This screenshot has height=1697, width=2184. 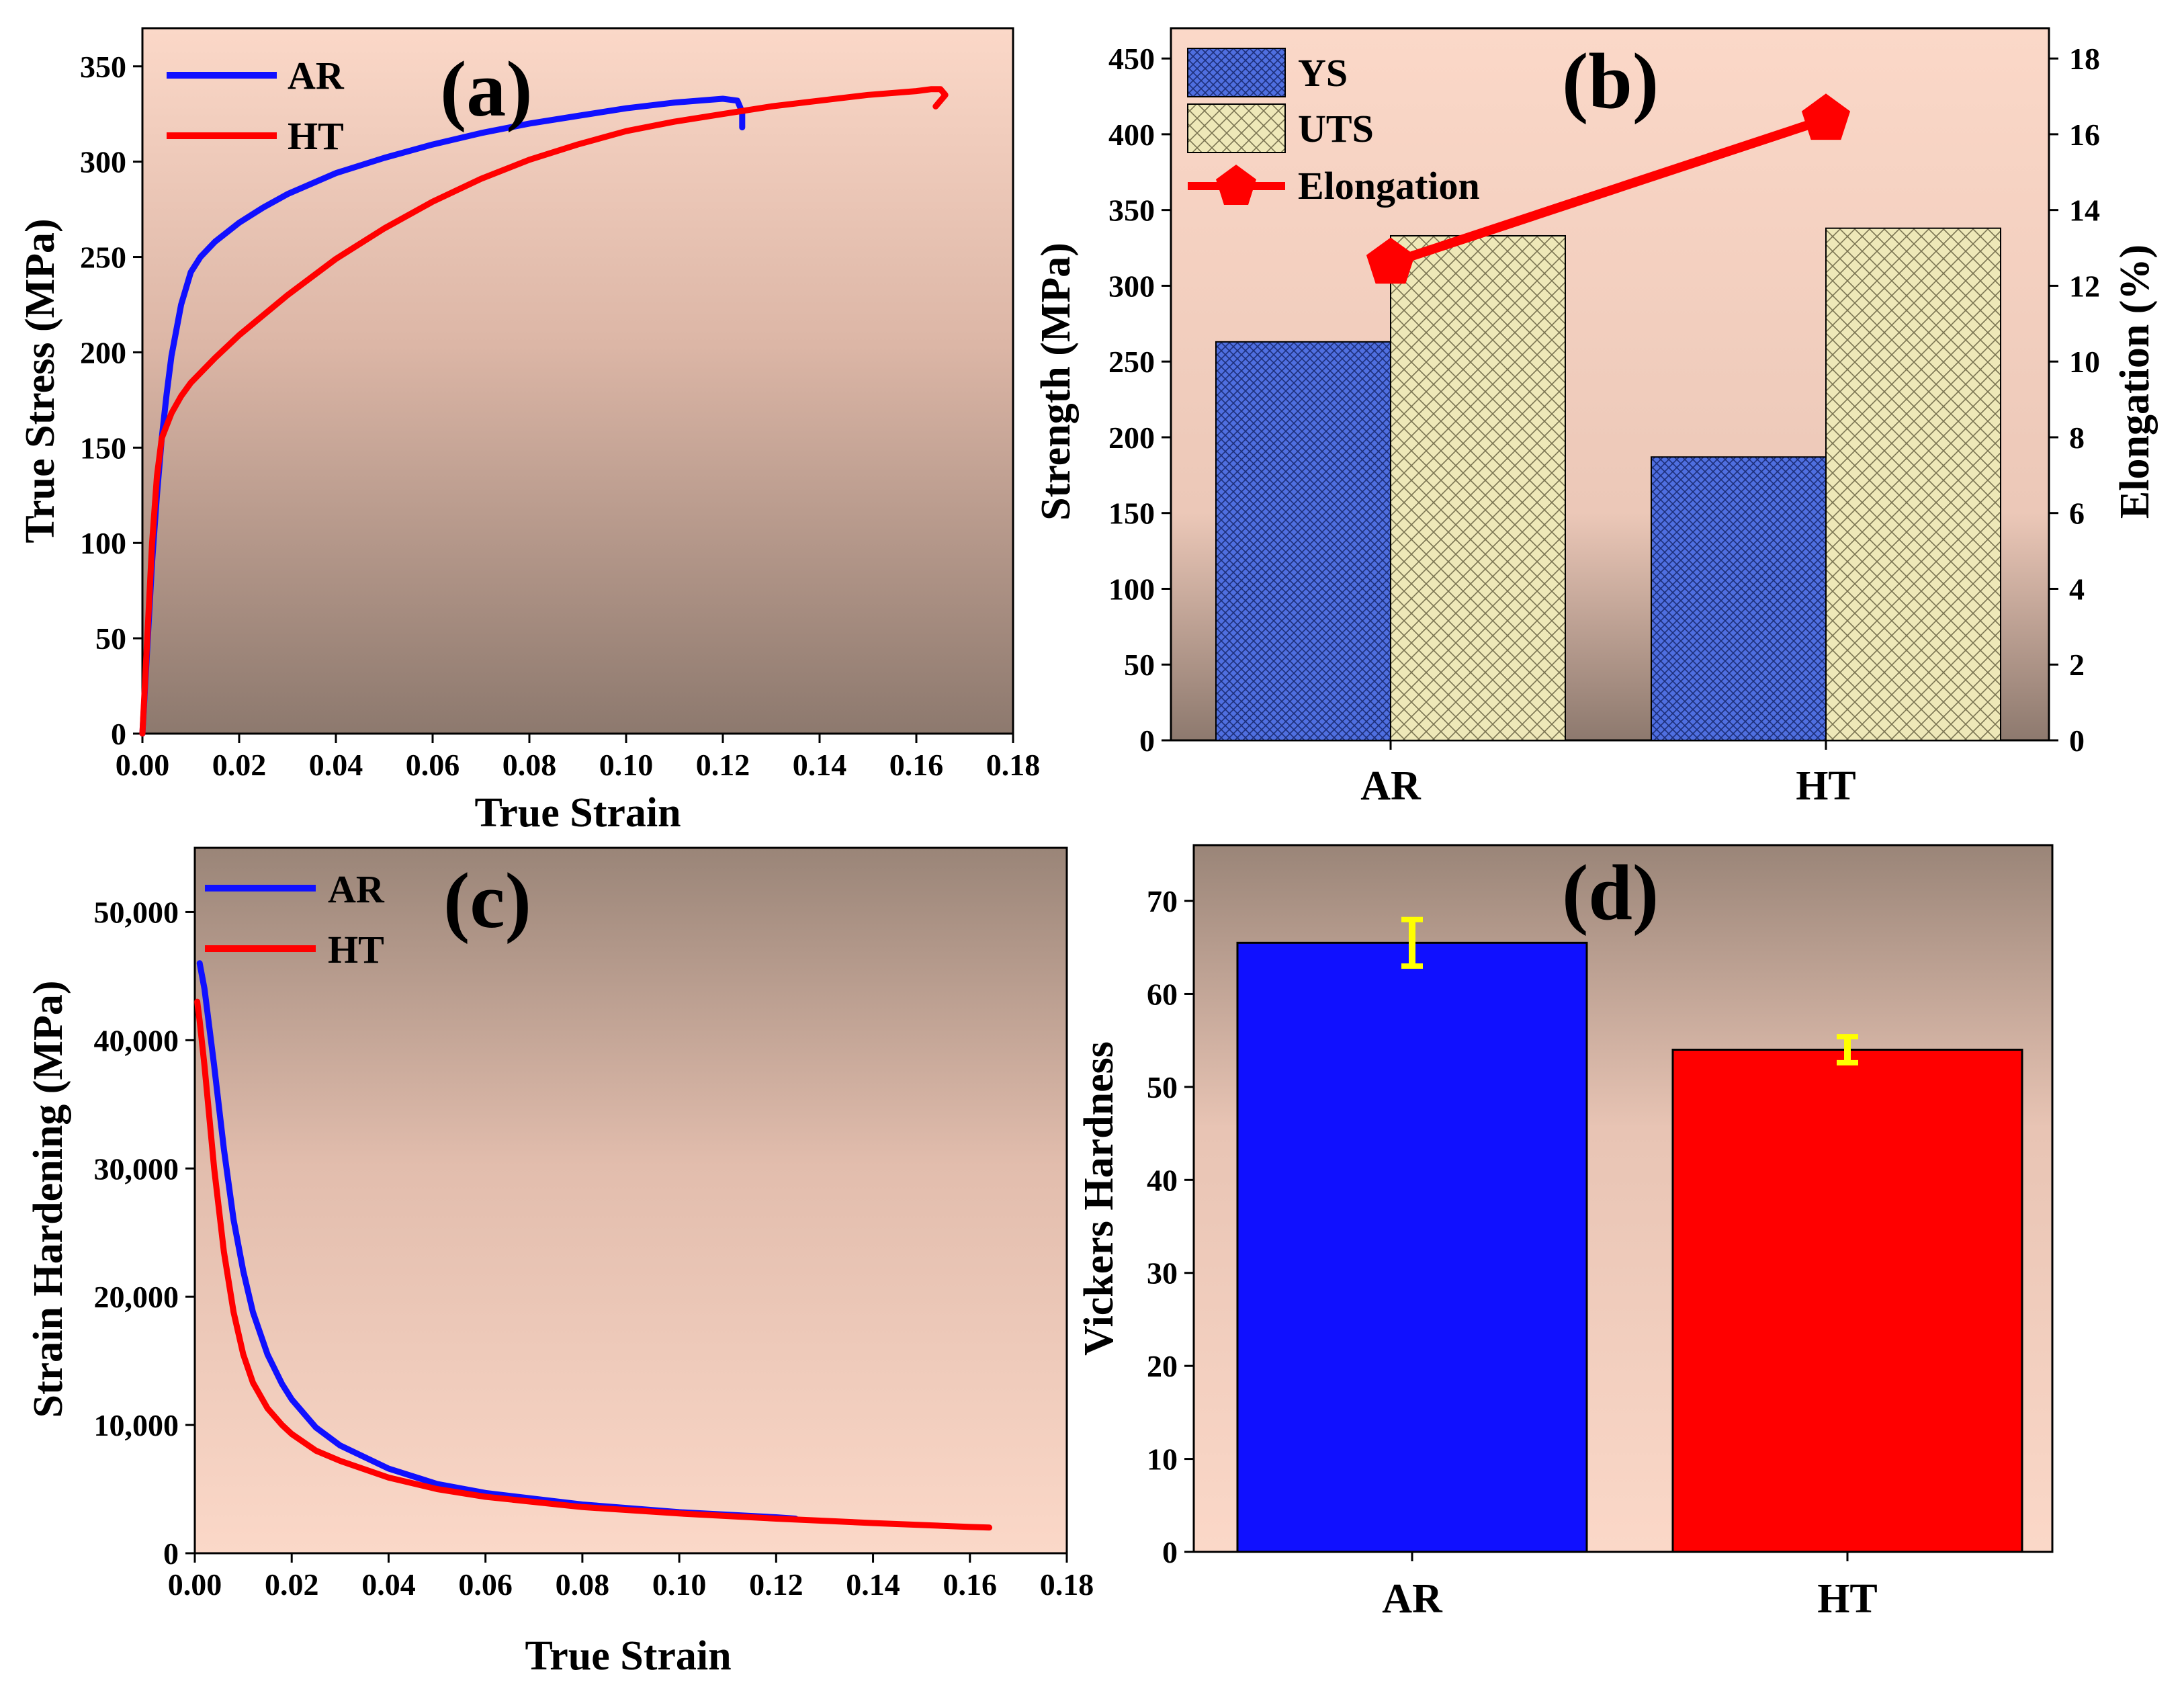 What do you see at coordinates (2077, 741) in the screenshot?
I see `y2-tick-label: 0` at bounding box center [2077, 741].